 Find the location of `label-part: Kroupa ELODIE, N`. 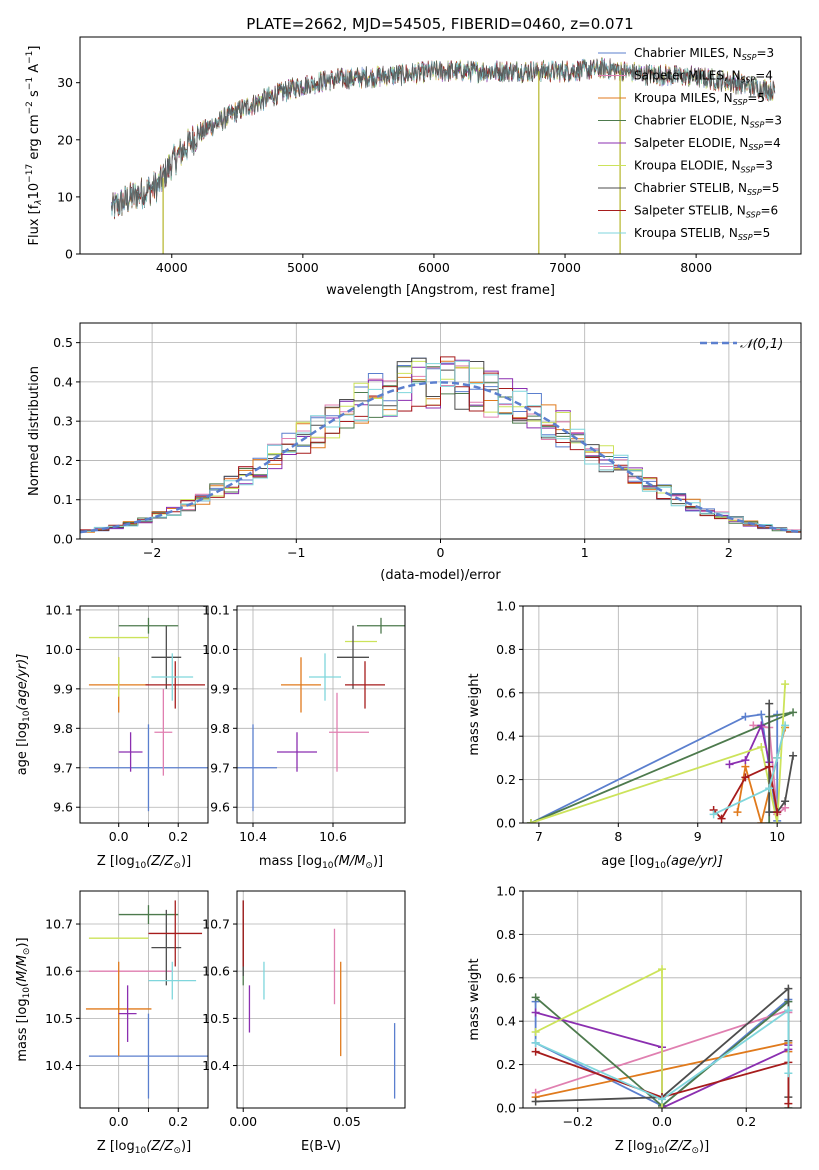

label-part: Kroupa ELODIE, N is located at coordinates (687, 166).